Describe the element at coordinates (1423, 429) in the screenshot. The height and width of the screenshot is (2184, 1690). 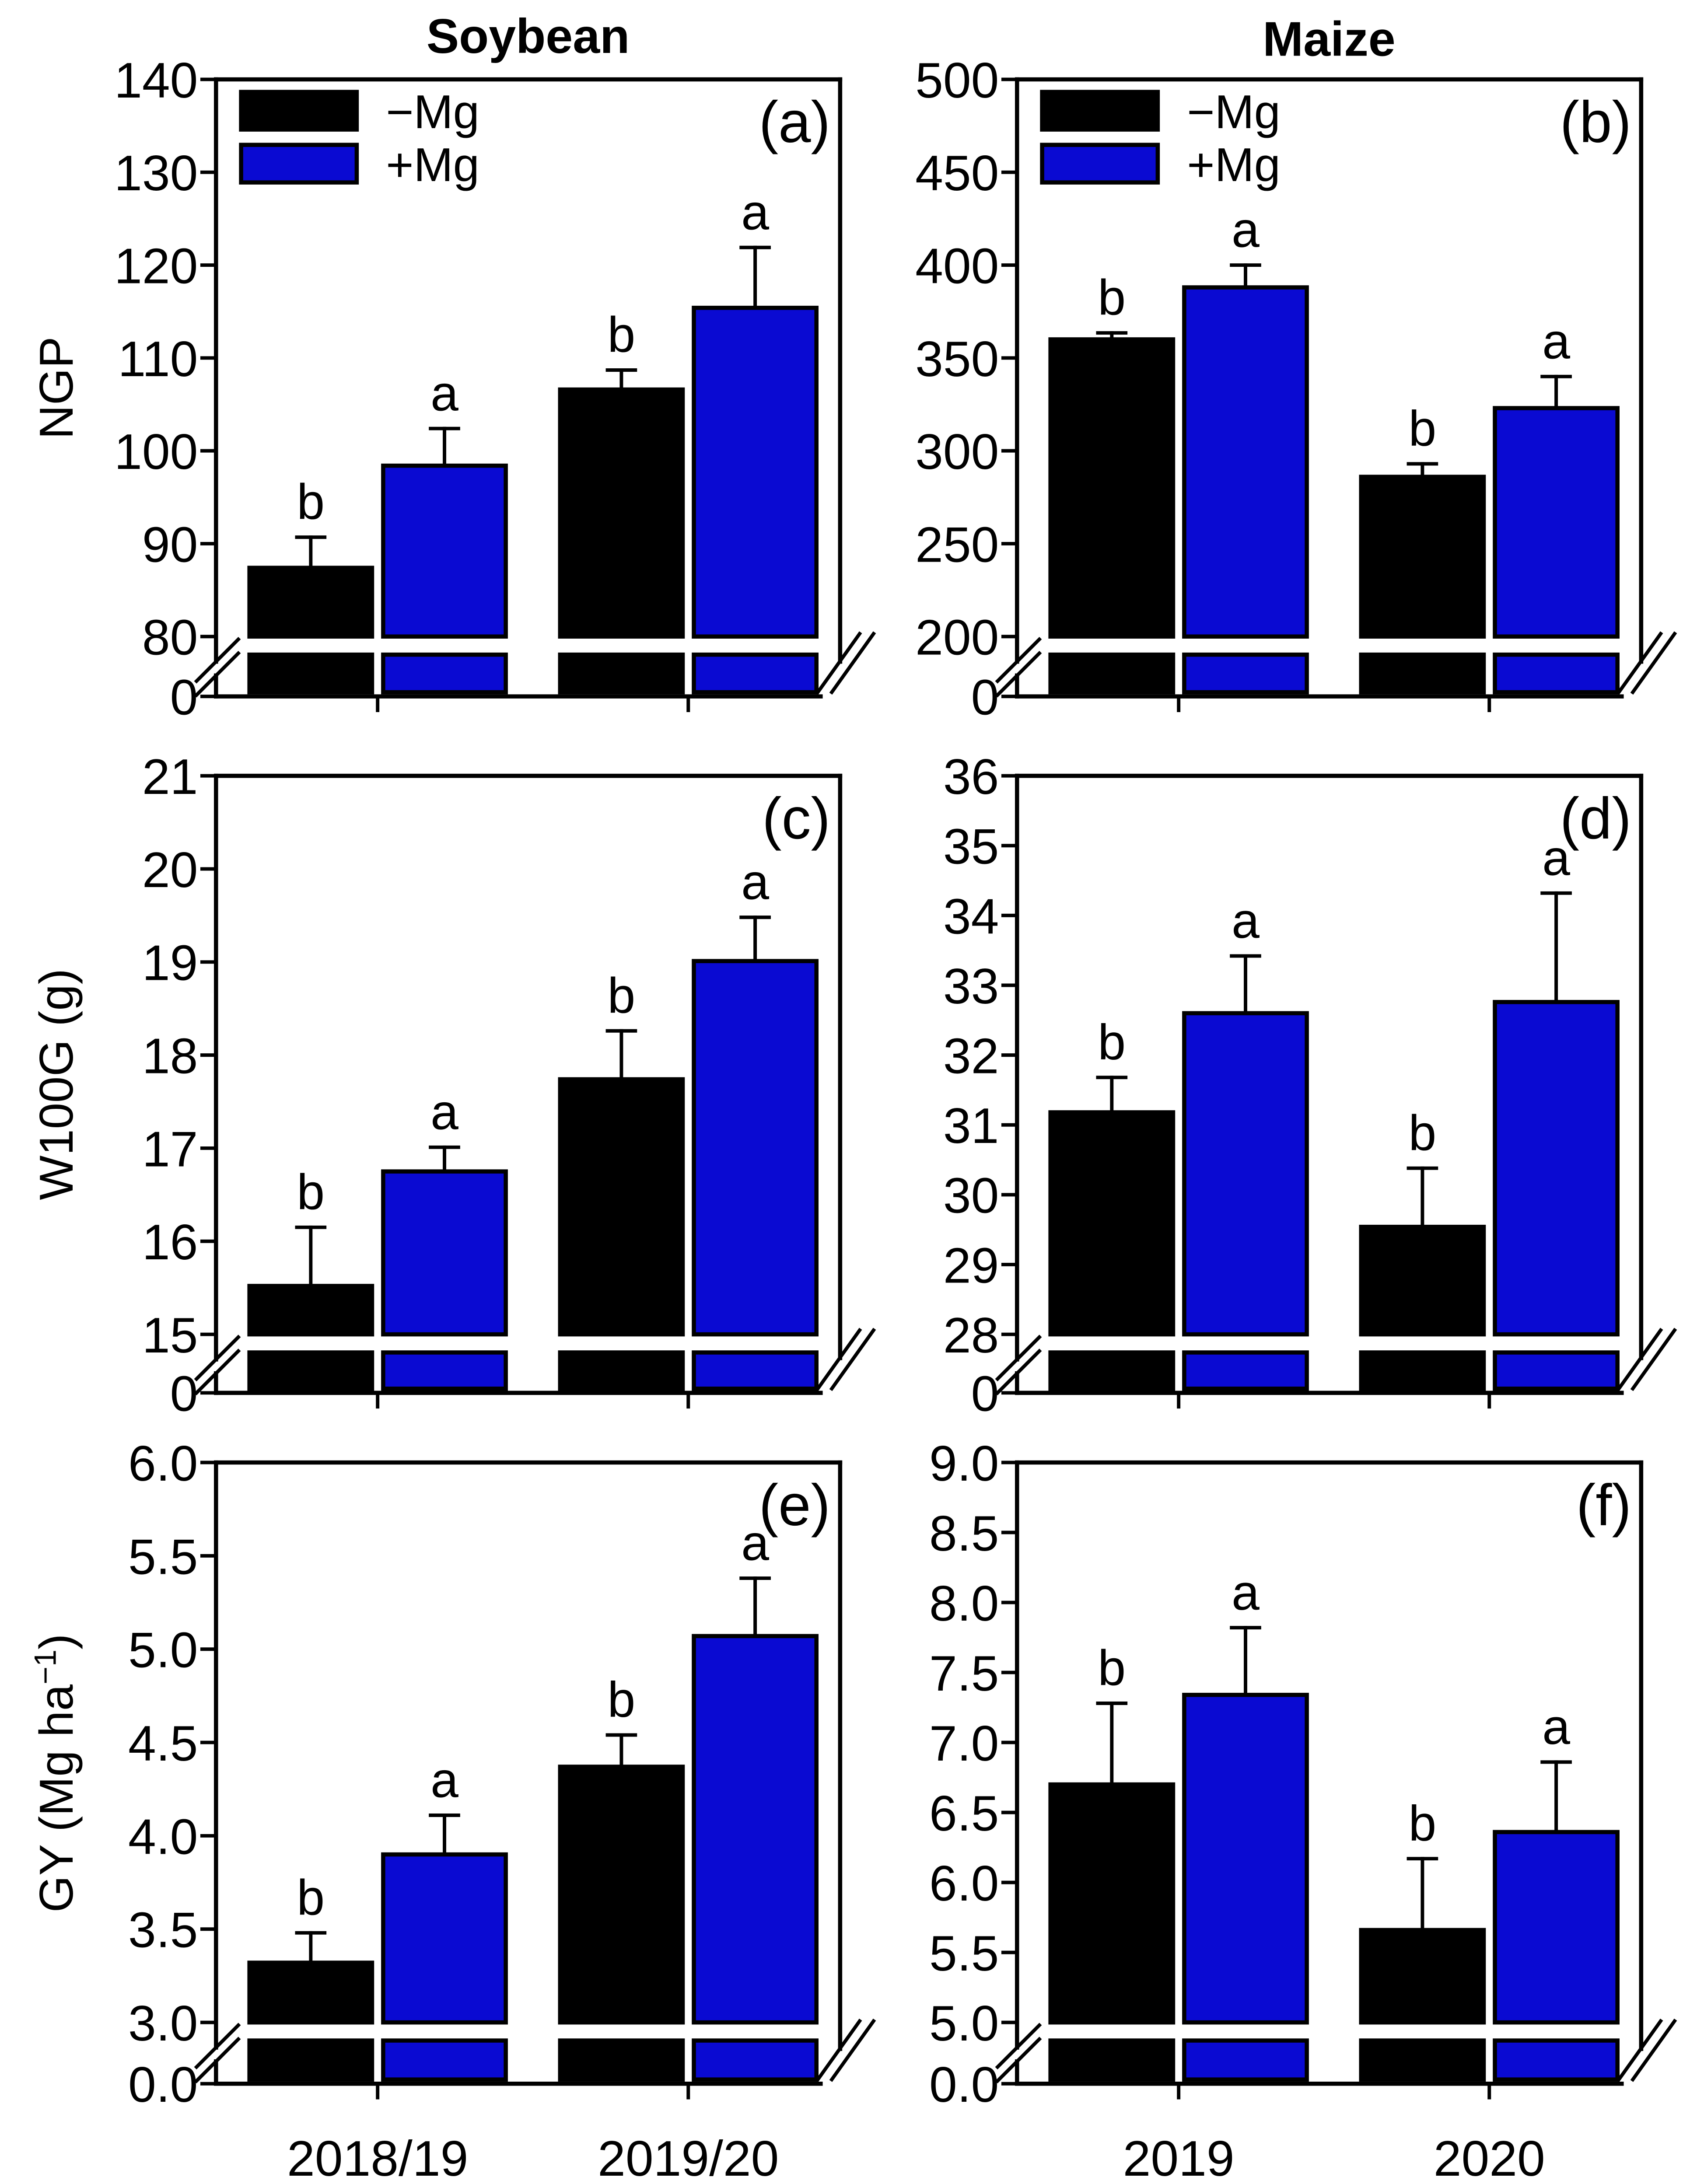
I see `significance-letter-b-minus-mg-2020: b` at that location.